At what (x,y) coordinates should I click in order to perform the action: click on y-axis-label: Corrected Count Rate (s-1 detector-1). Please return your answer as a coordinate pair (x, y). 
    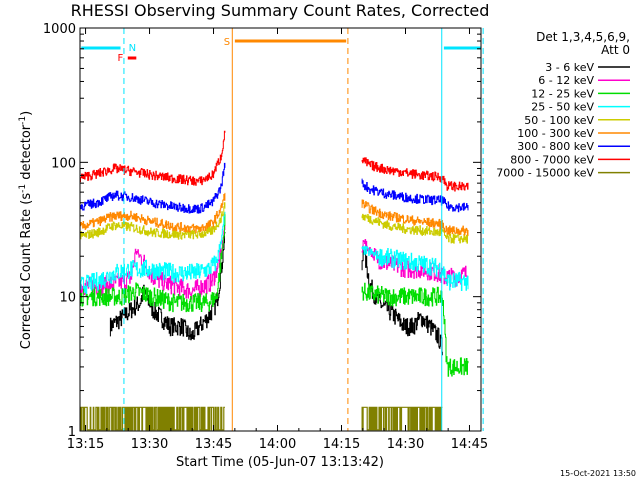
    Looking at the image, I should click on (26, 230).